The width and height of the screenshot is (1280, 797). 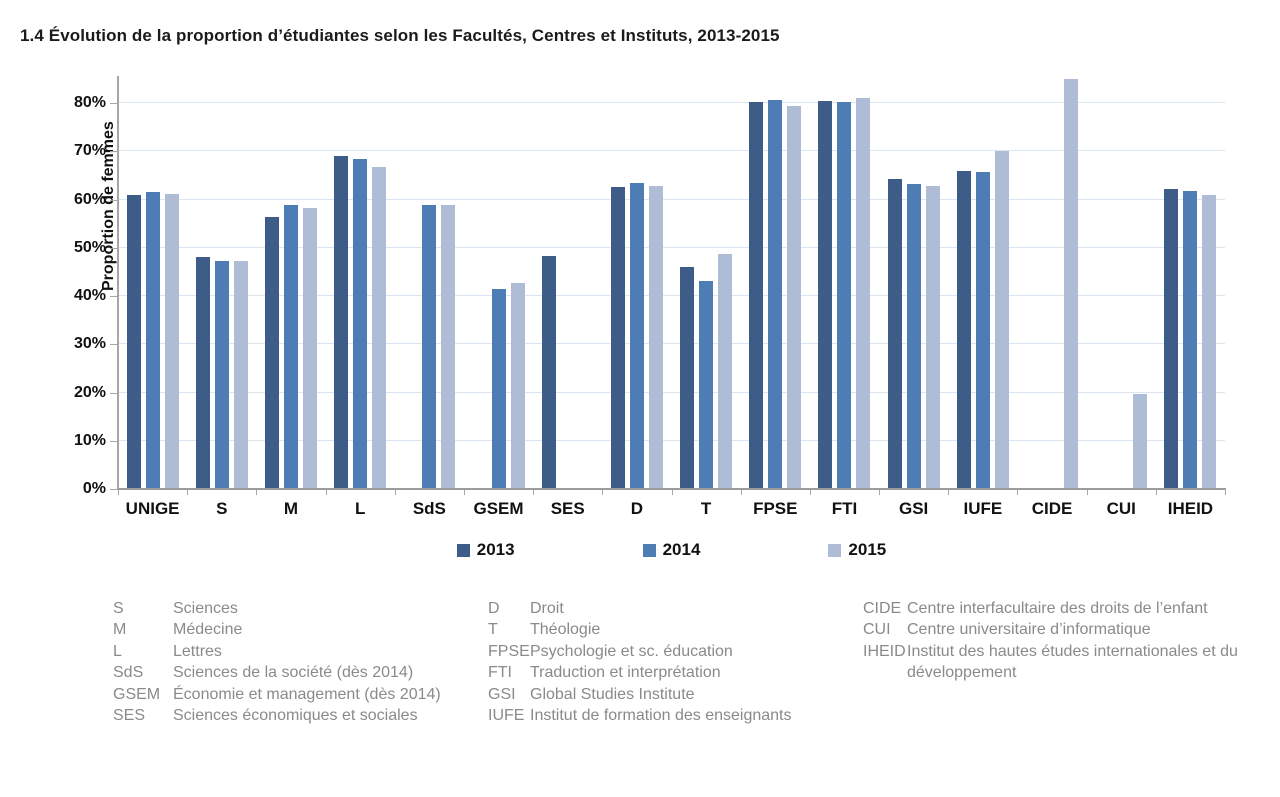 What do you see at coordinates (1029, 630) in the screenshot?
I see `abbreviation-definition: Centre universitaire d’informatique` at bounding box center [1029, 630].